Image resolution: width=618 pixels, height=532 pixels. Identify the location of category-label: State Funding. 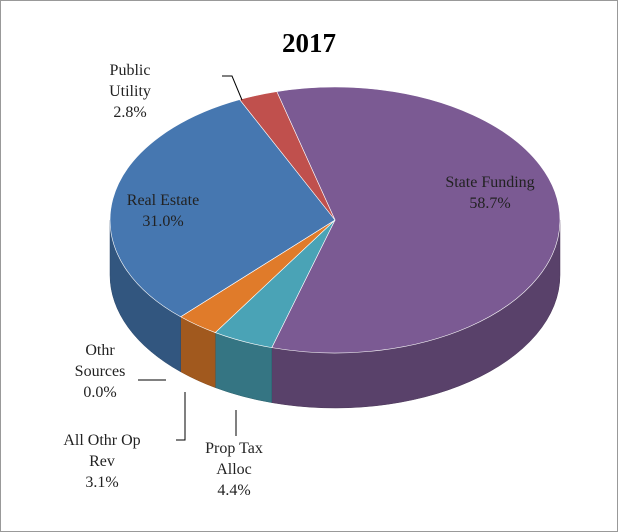
(490, 182).